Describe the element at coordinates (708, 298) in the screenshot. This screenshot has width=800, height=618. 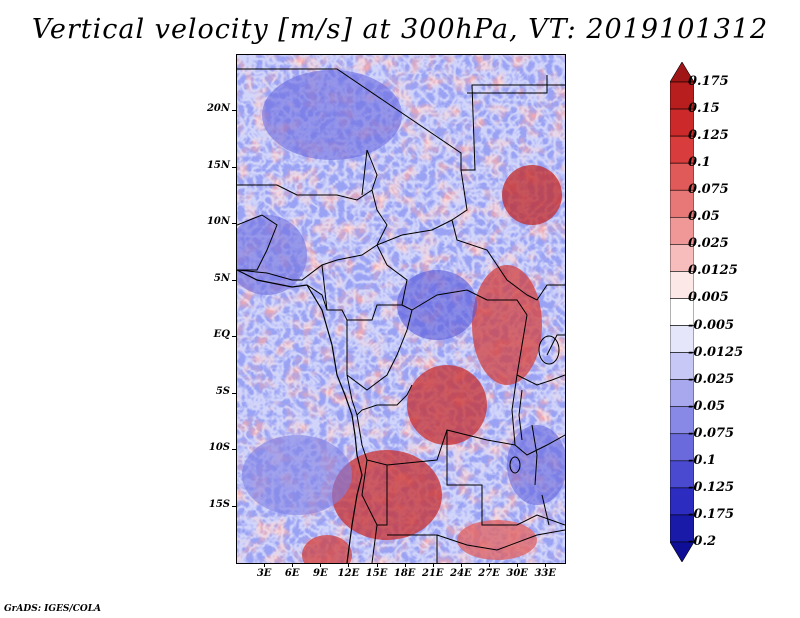
I see `colorbar-level-label: 0.005` at that location.